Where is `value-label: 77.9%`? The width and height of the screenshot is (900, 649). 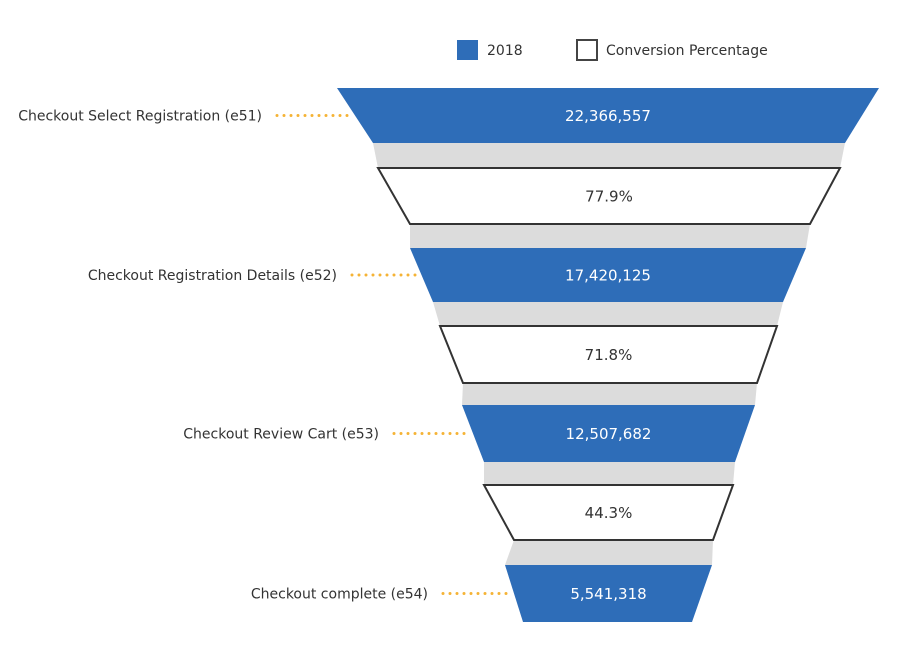 value-label: 77.9% is located at coordinates (609, 197).